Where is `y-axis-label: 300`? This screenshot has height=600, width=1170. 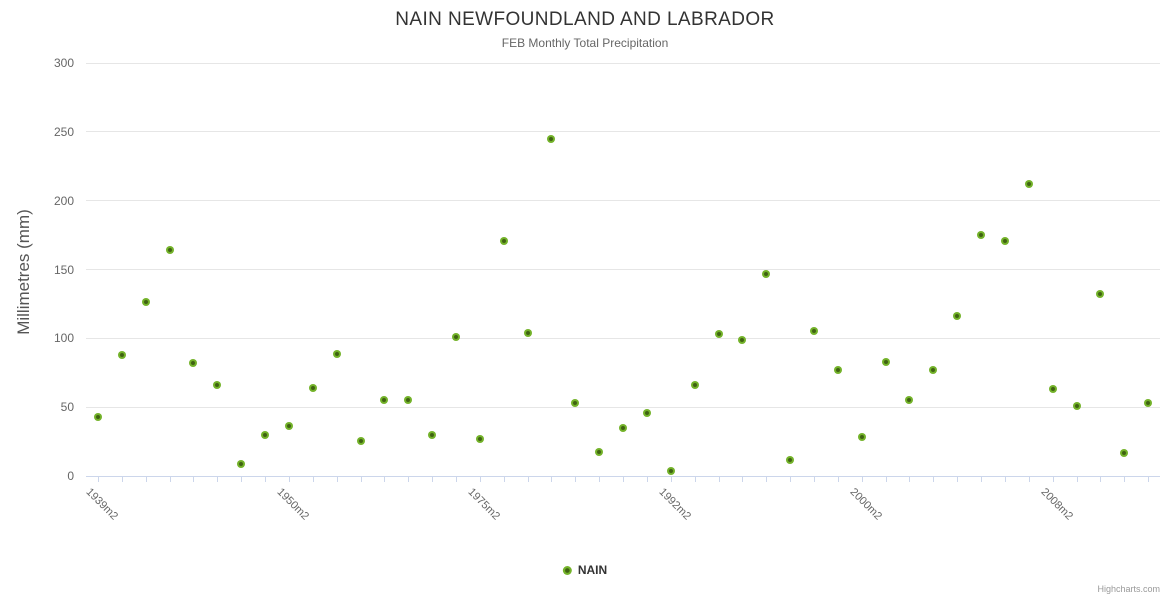
y-axis-label: 300 is located at coordinates (63, 63).